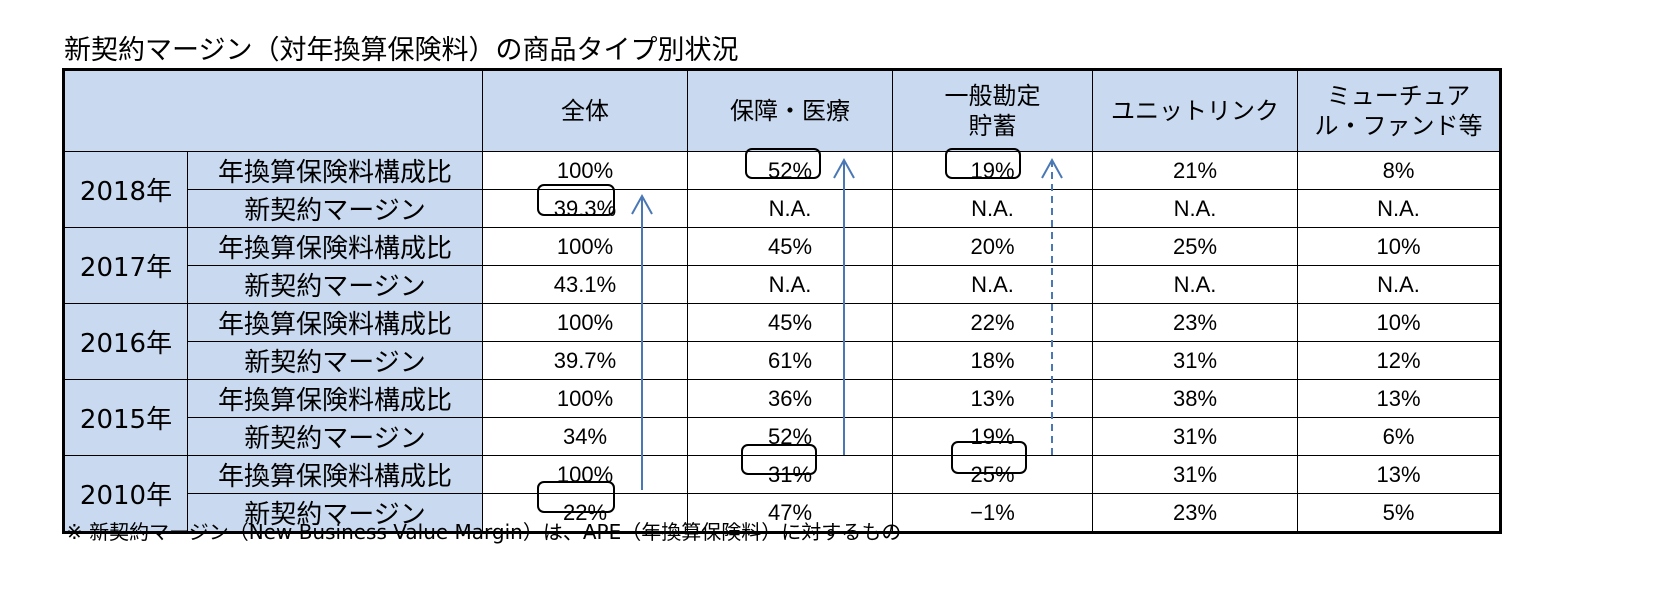  What do you see at coordinates (585, 208) in the screenshot?
I see `cell-nbv-margin: 39.3%` at bounding box center [585, 208].